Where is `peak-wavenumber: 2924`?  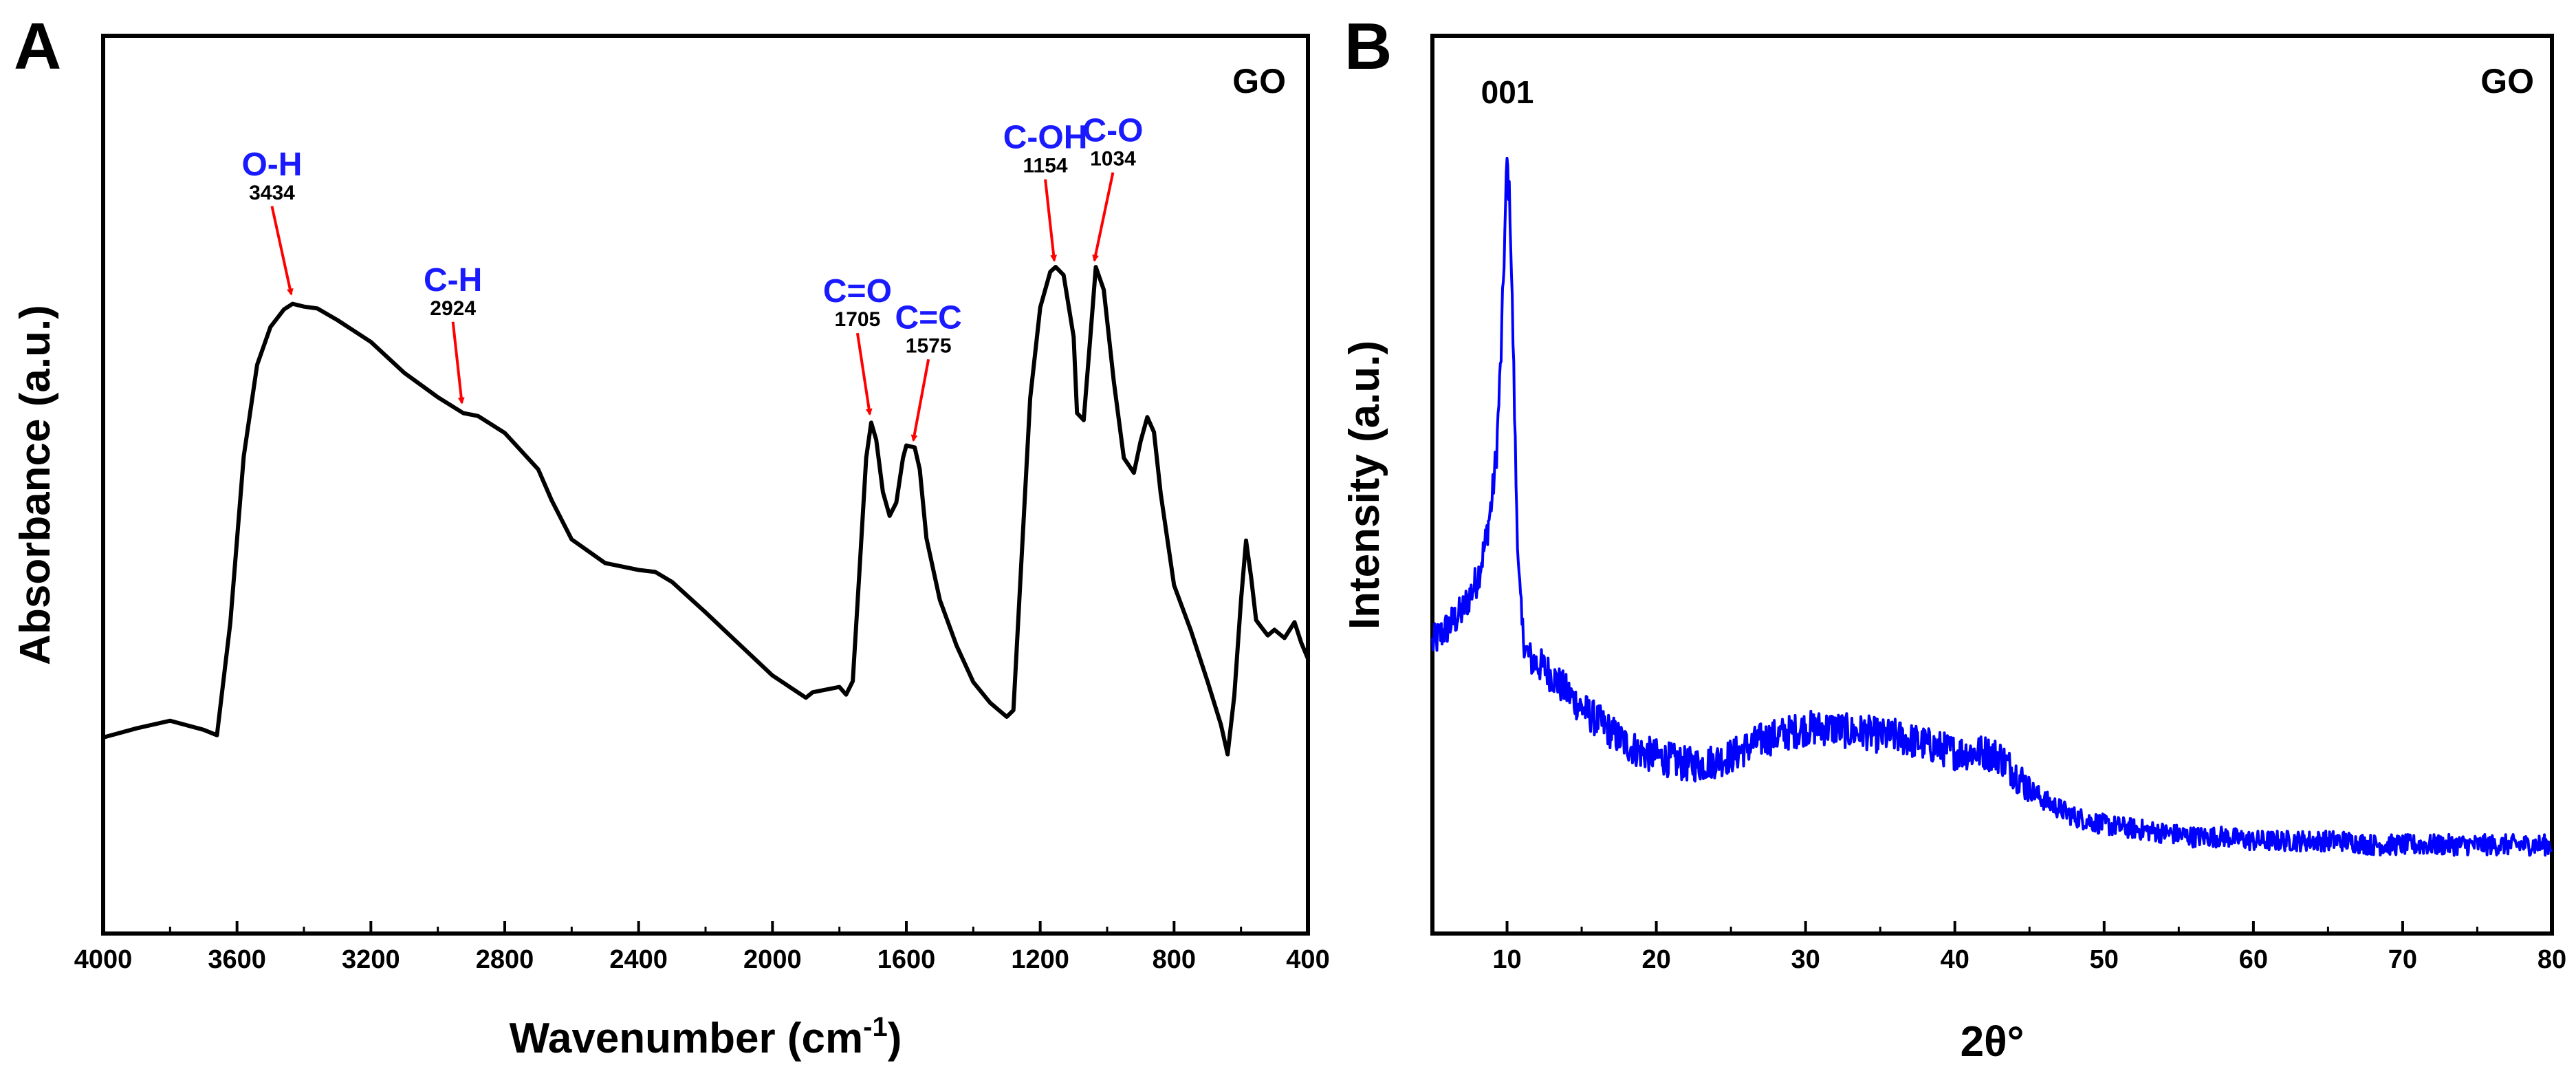
peak-wavenumber: 2924 is located at coordinates (453, 308).